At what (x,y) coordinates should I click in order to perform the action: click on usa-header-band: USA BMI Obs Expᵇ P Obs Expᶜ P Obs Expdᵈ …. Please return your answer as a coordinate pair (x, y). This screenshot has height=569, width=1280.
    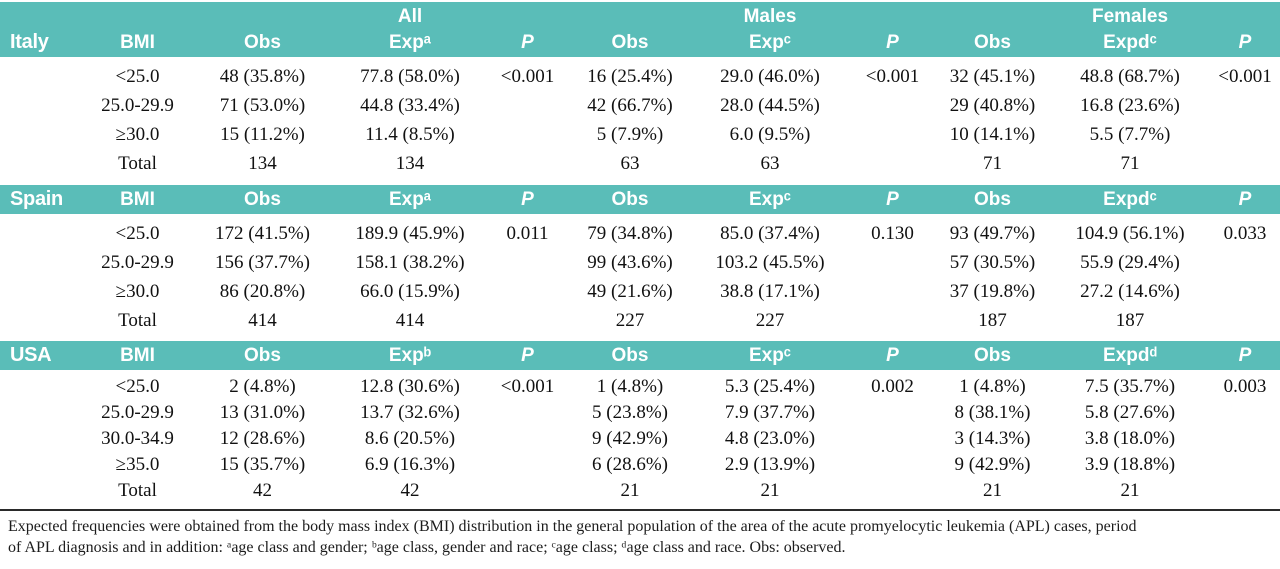
    Looking at the image, I should click on (640, 355).